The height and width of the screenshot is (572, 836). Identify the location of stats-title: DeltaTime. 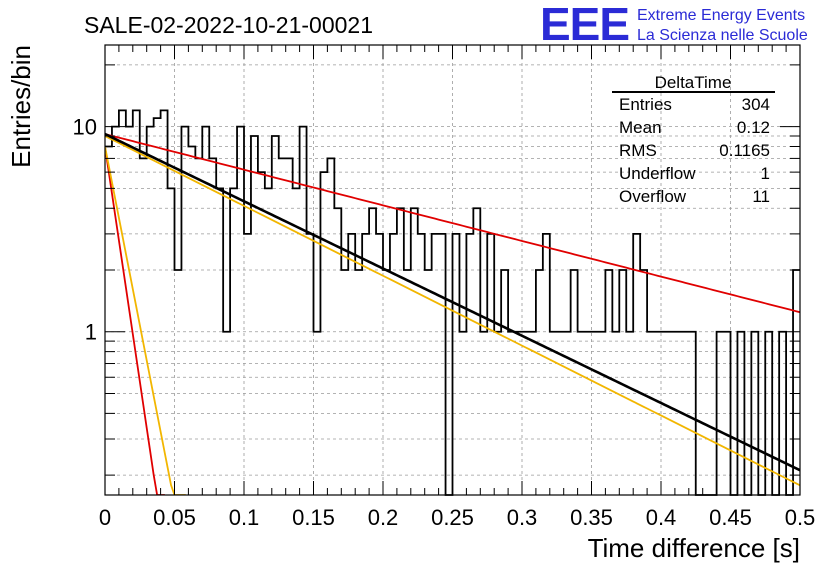
(693, 82).